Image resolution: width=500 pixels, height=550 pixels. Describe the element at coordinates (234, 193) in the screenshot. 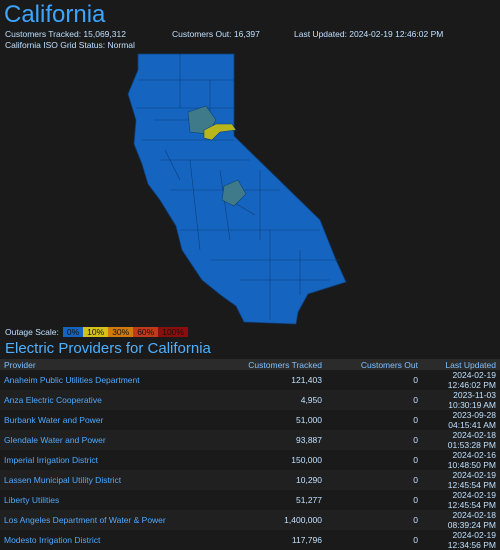

I see `affected-county-central` at that location.